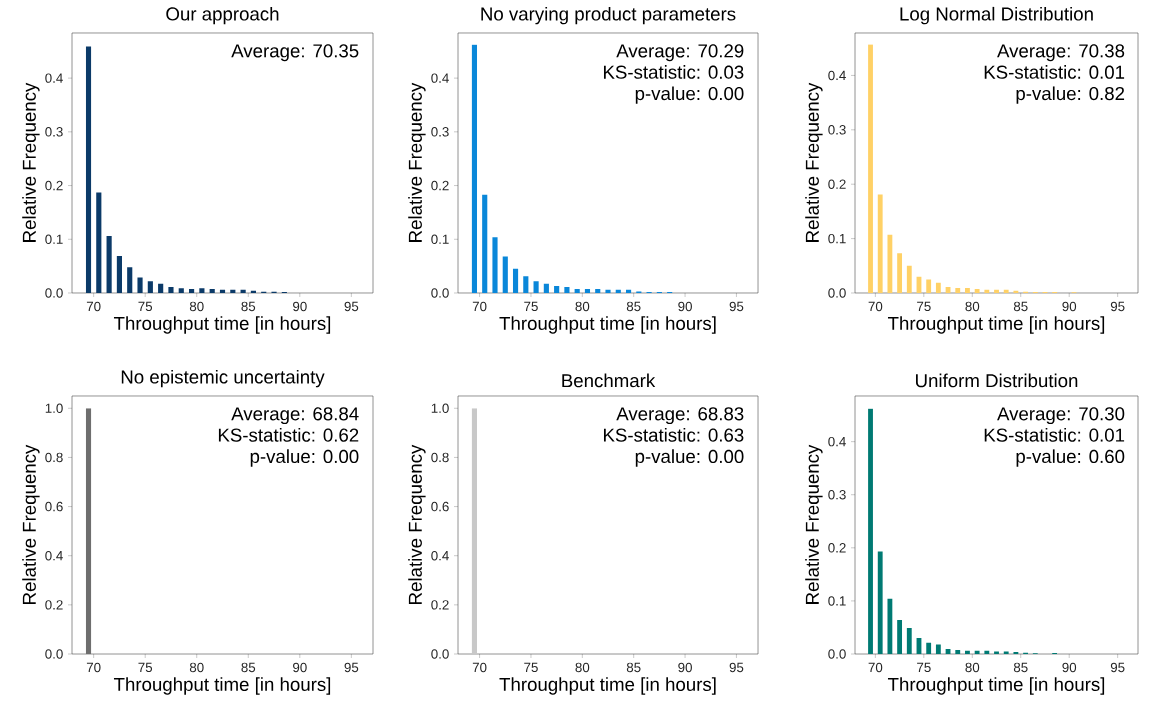  What do you see at coordinates (1061, 53) in the screenshot?
I see `annotation: Average: 70.38` at bounding box center [1061, 53].